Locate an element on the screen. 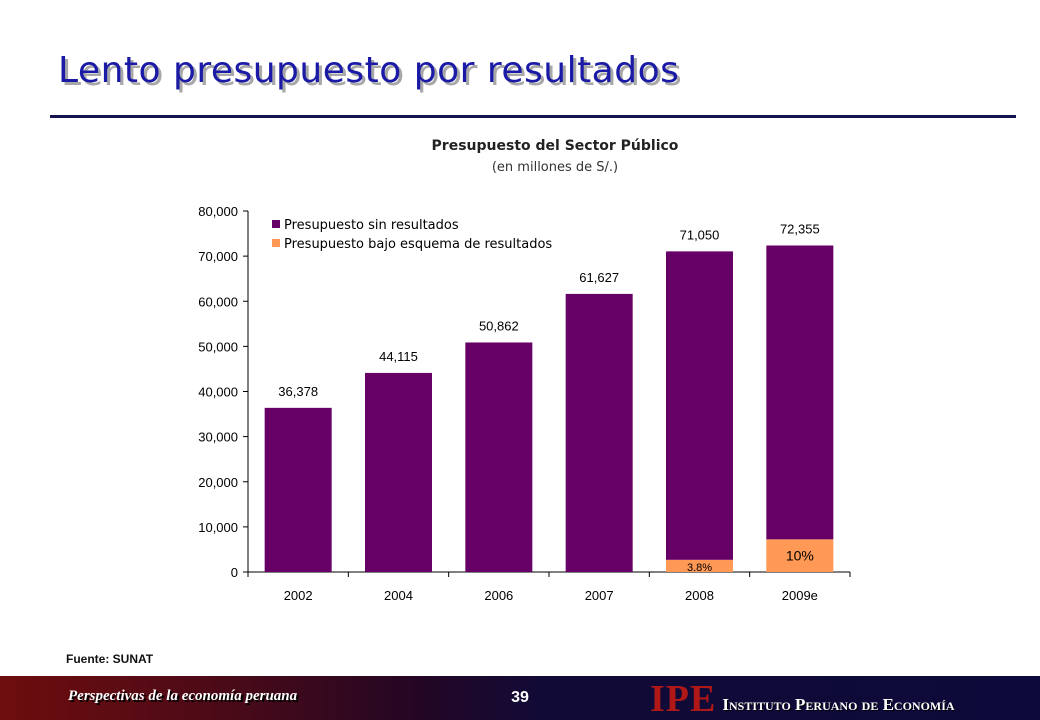 This screenshot has width=1040, height=720. y-tick-label: 50,000 is located at coordinates (218, 346).